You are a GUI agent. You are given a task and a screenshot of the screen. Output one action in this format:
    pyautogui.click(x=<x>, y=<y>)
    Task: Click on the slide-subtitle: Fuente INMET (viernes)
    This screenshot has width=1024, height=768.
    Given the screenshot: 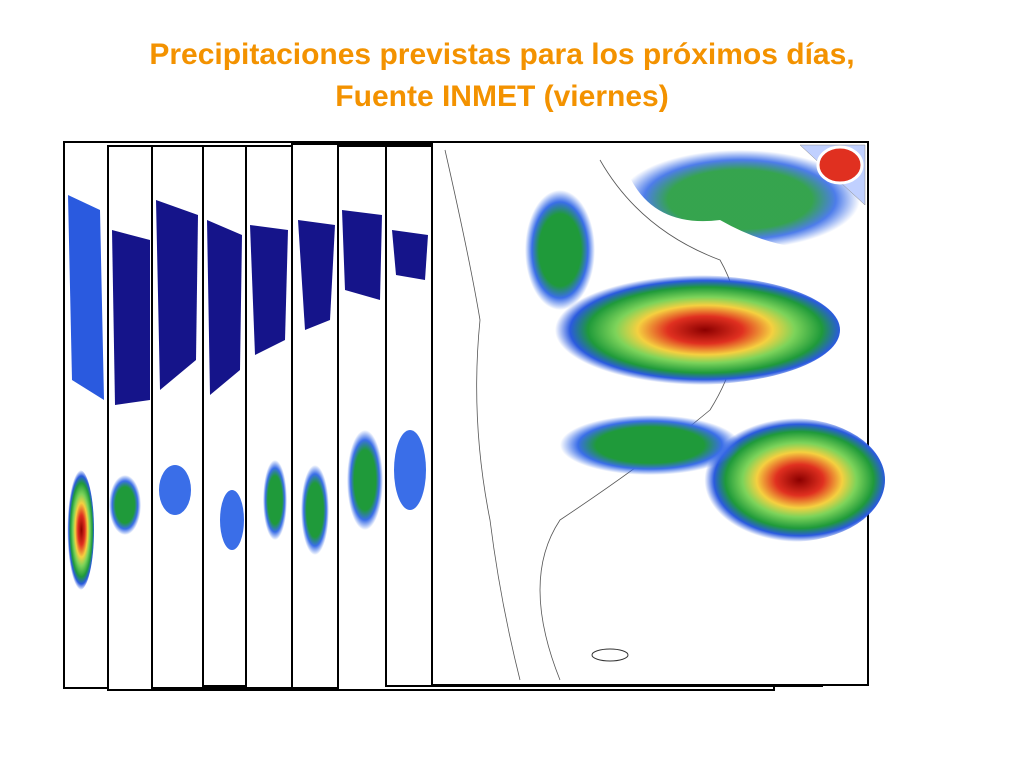 What is the action you would take?
    pyautogui.click(x=502, y=96)
    